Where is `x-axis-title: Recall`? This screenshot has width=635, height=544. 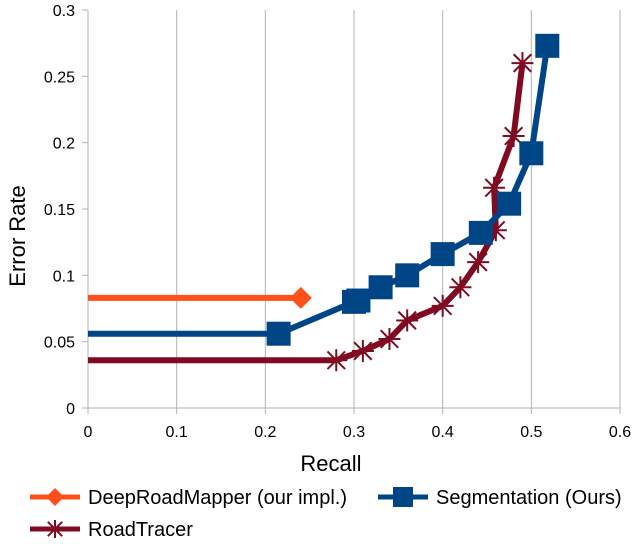 x-axis-title: Recall is located at coordinates (330, 463).